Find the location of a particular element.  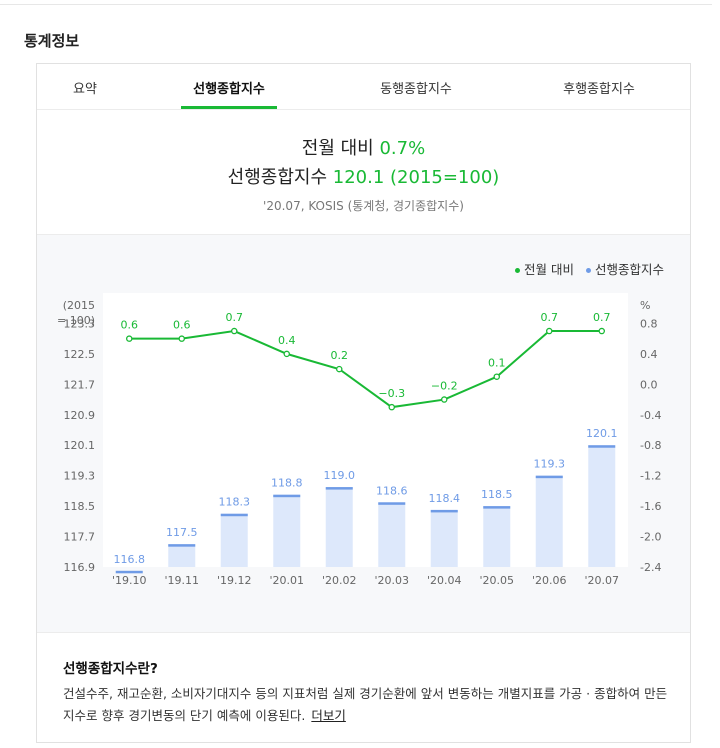

line-value-label: 0.4 is located at coordinates (287, 340).